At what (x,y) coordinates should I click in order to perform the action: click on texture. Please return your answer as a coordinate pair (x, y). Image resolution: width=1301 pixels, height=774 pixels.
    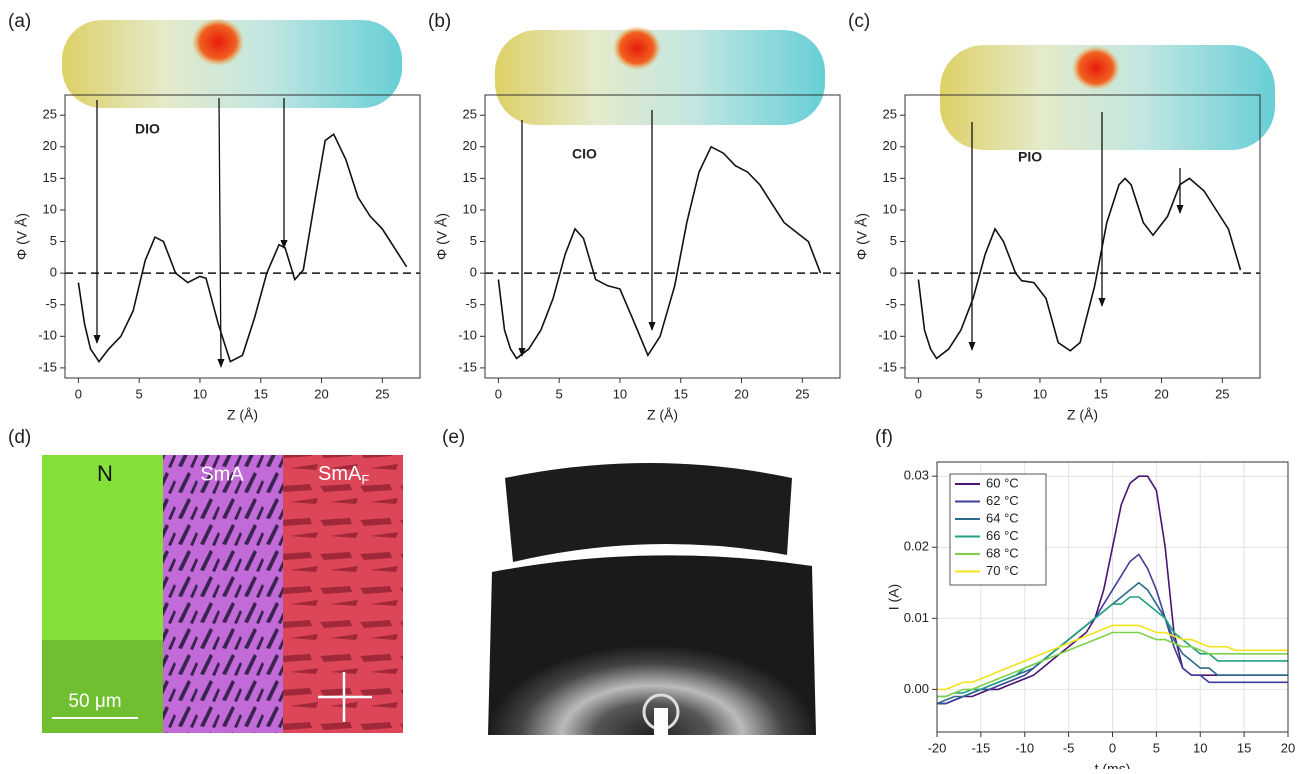
    Looking at the image, I should click on (102, 686).